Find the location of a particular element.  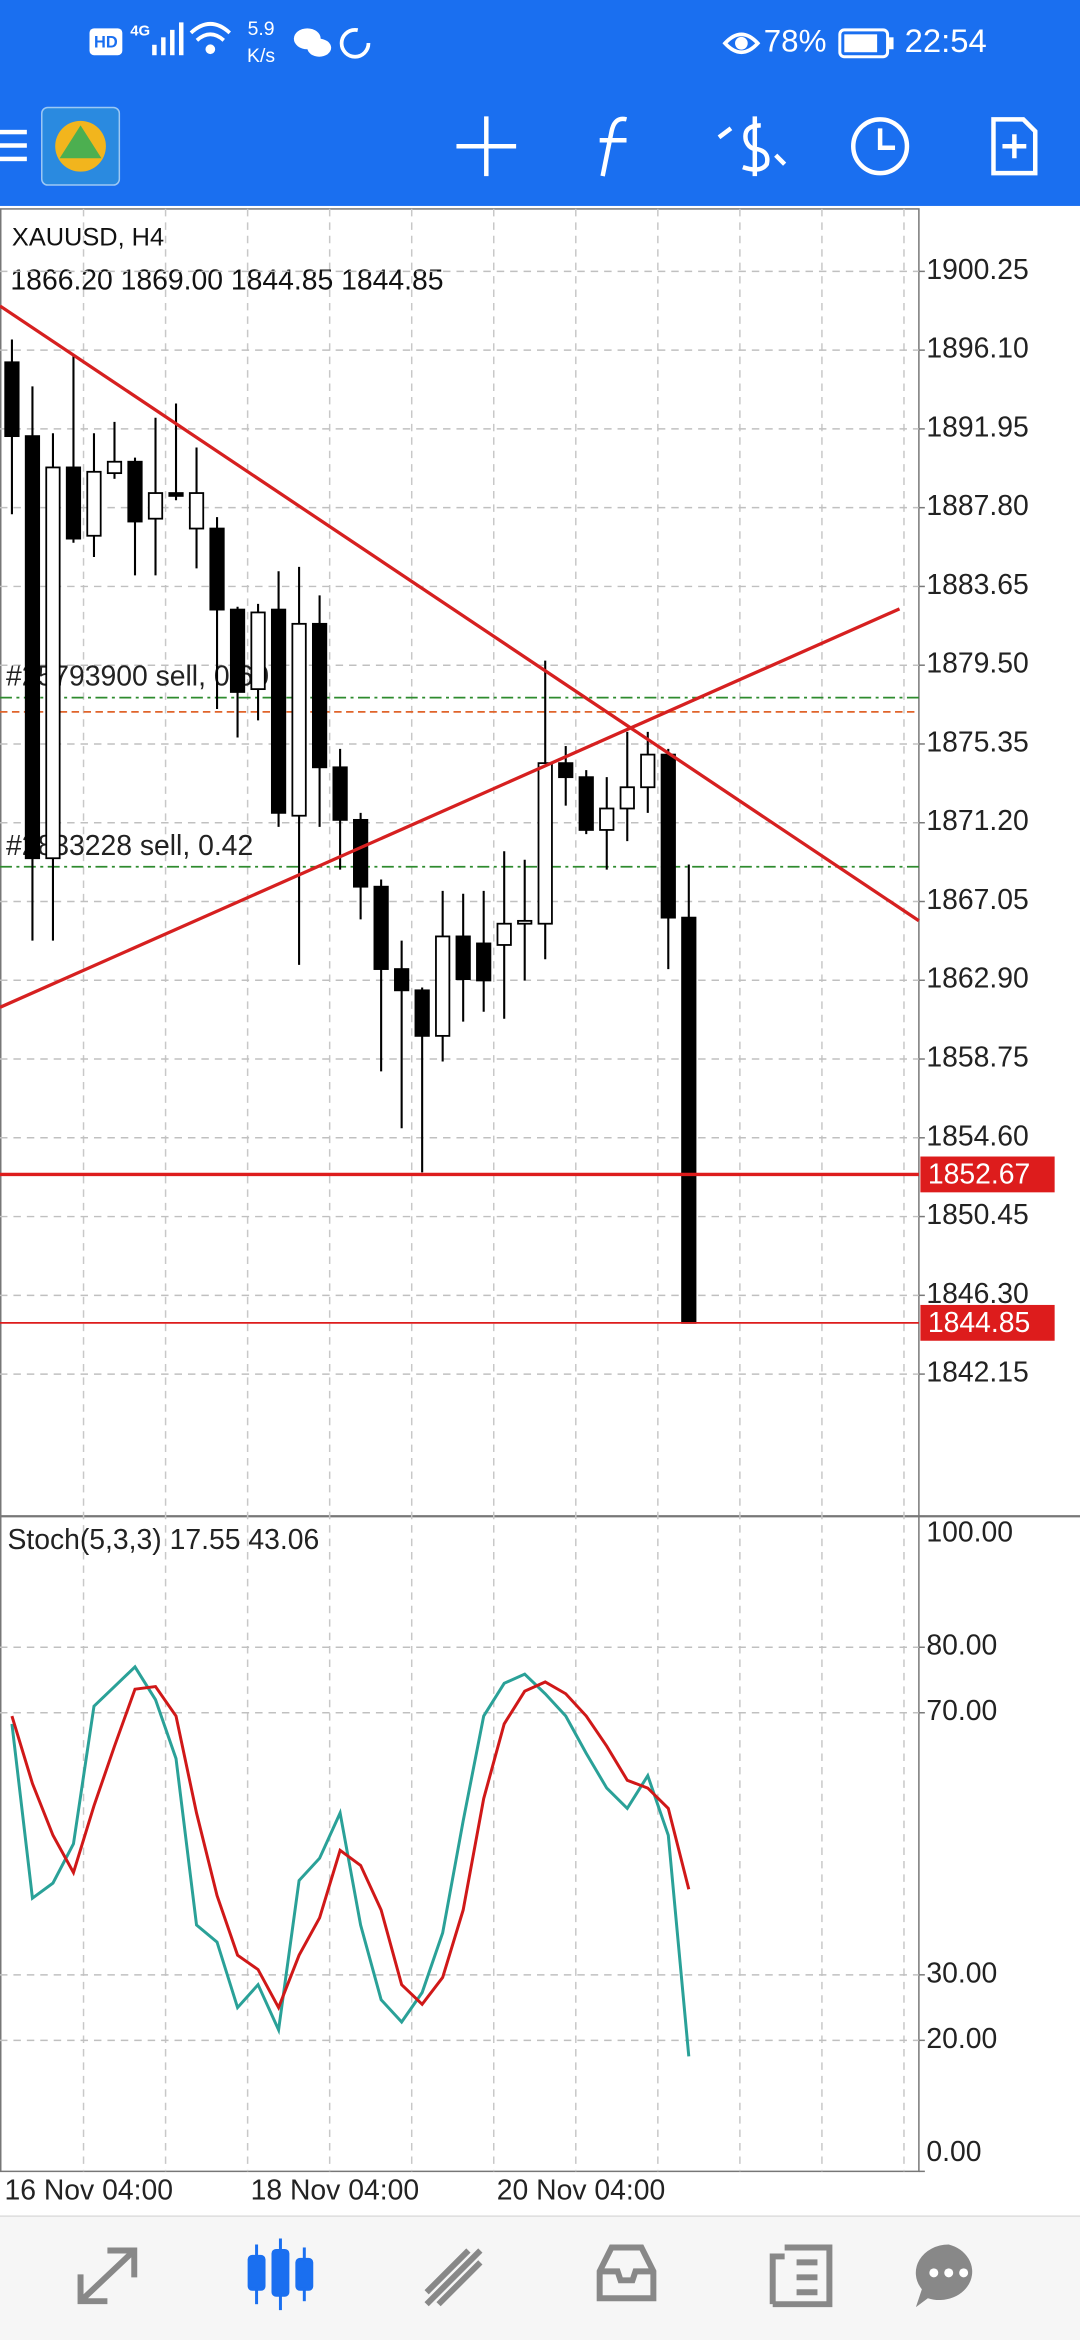

y-tick-label: 1871.20 is located at coordinates (977, 821).